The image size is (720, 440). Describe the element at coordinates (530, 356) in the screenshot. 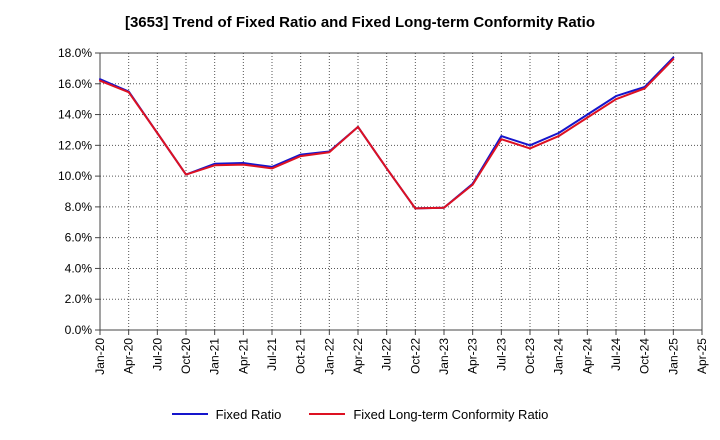

I see `x-tick-label: Oct-23` at that location.